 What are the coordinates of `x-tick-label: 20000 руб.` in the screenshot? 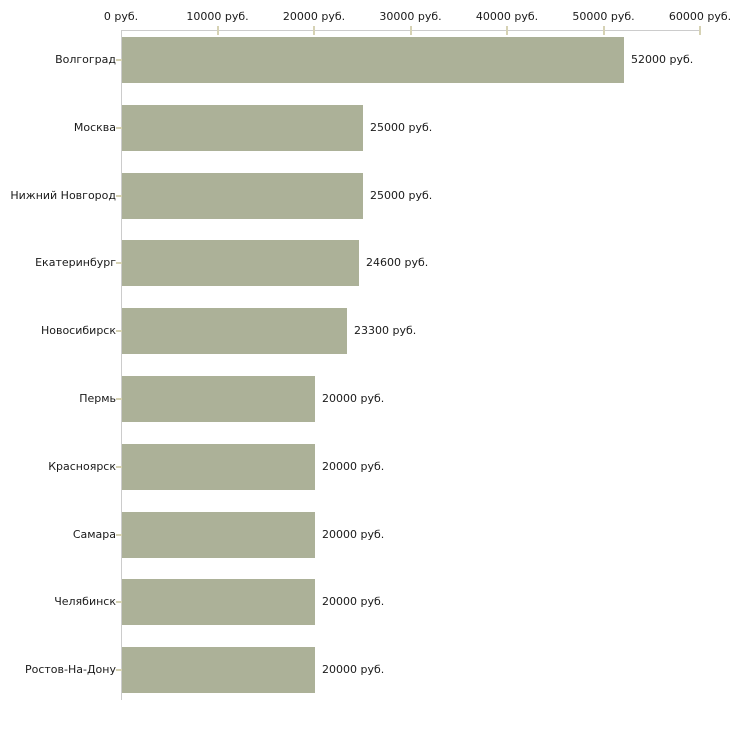 It's located at (314, 16).